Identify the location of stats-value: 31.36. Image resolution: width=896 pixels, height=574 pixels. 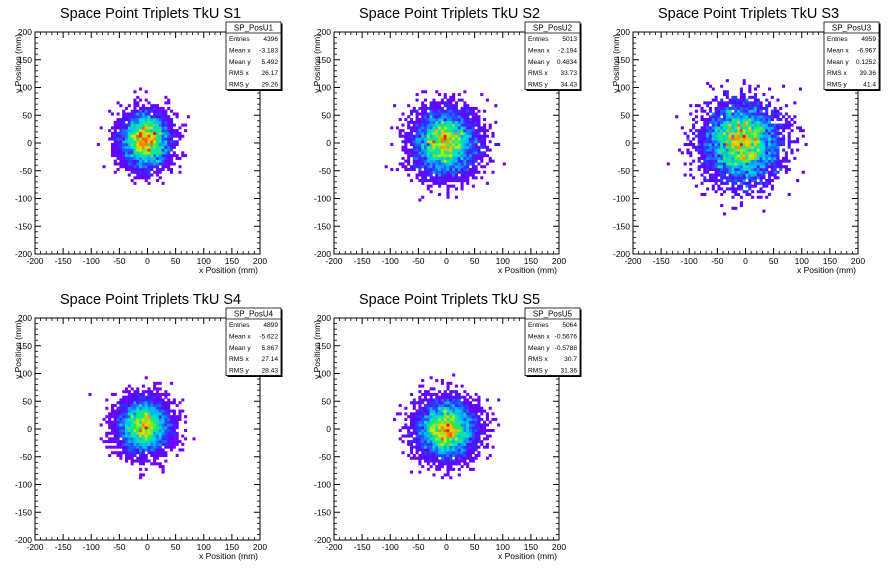
(568, 370).